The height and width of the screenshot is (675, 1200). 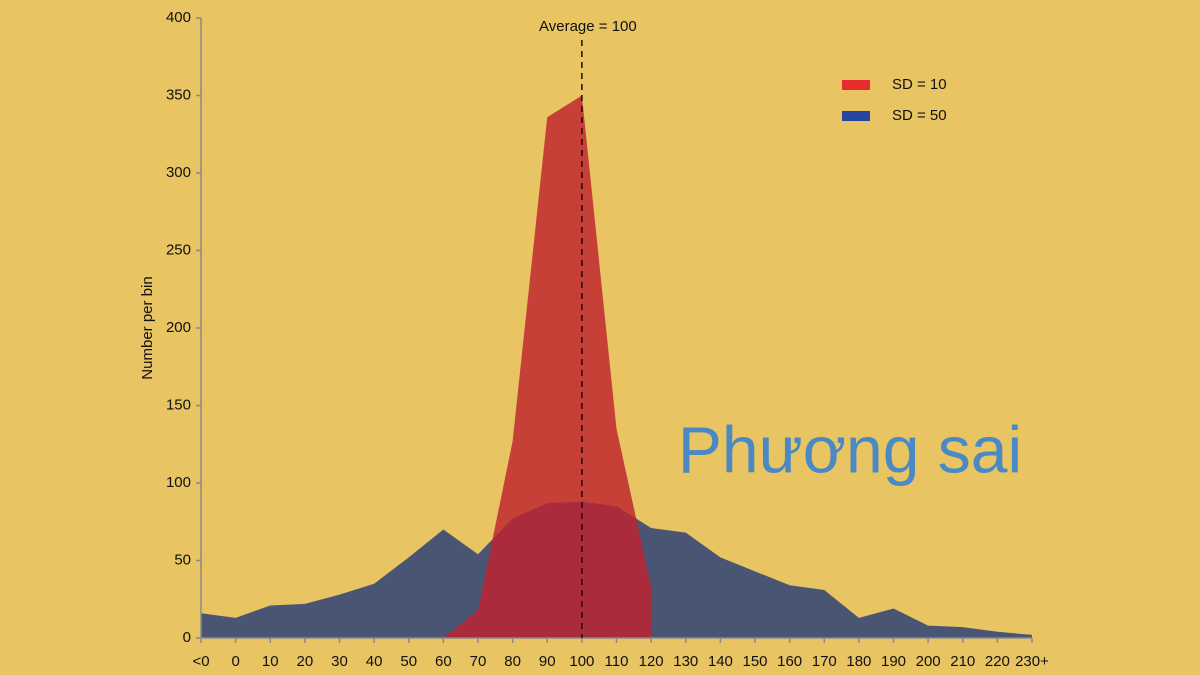 I want to click on y-axis-label: Number per bin, so click(x=147, y=327).